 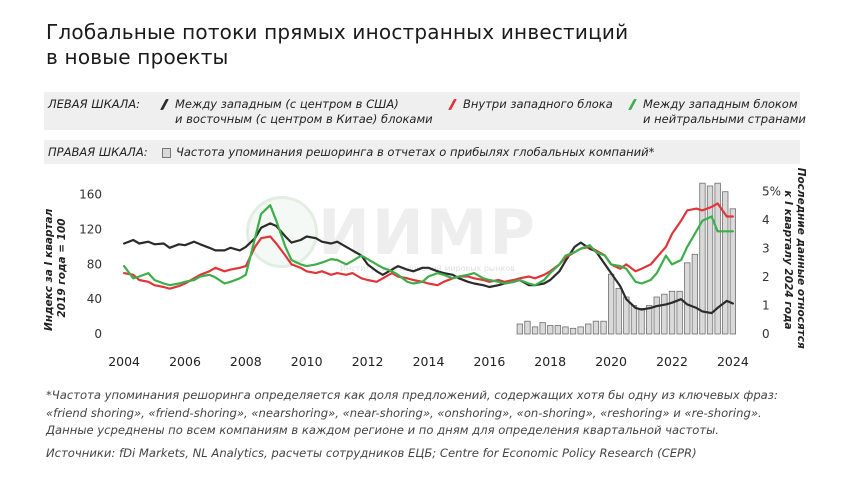 What do you see at coordinates (771, 263) in the screenshot?
I see `right-axis-ticks: 0 1 2 3 4 5%` at bounding box center [771, 263].